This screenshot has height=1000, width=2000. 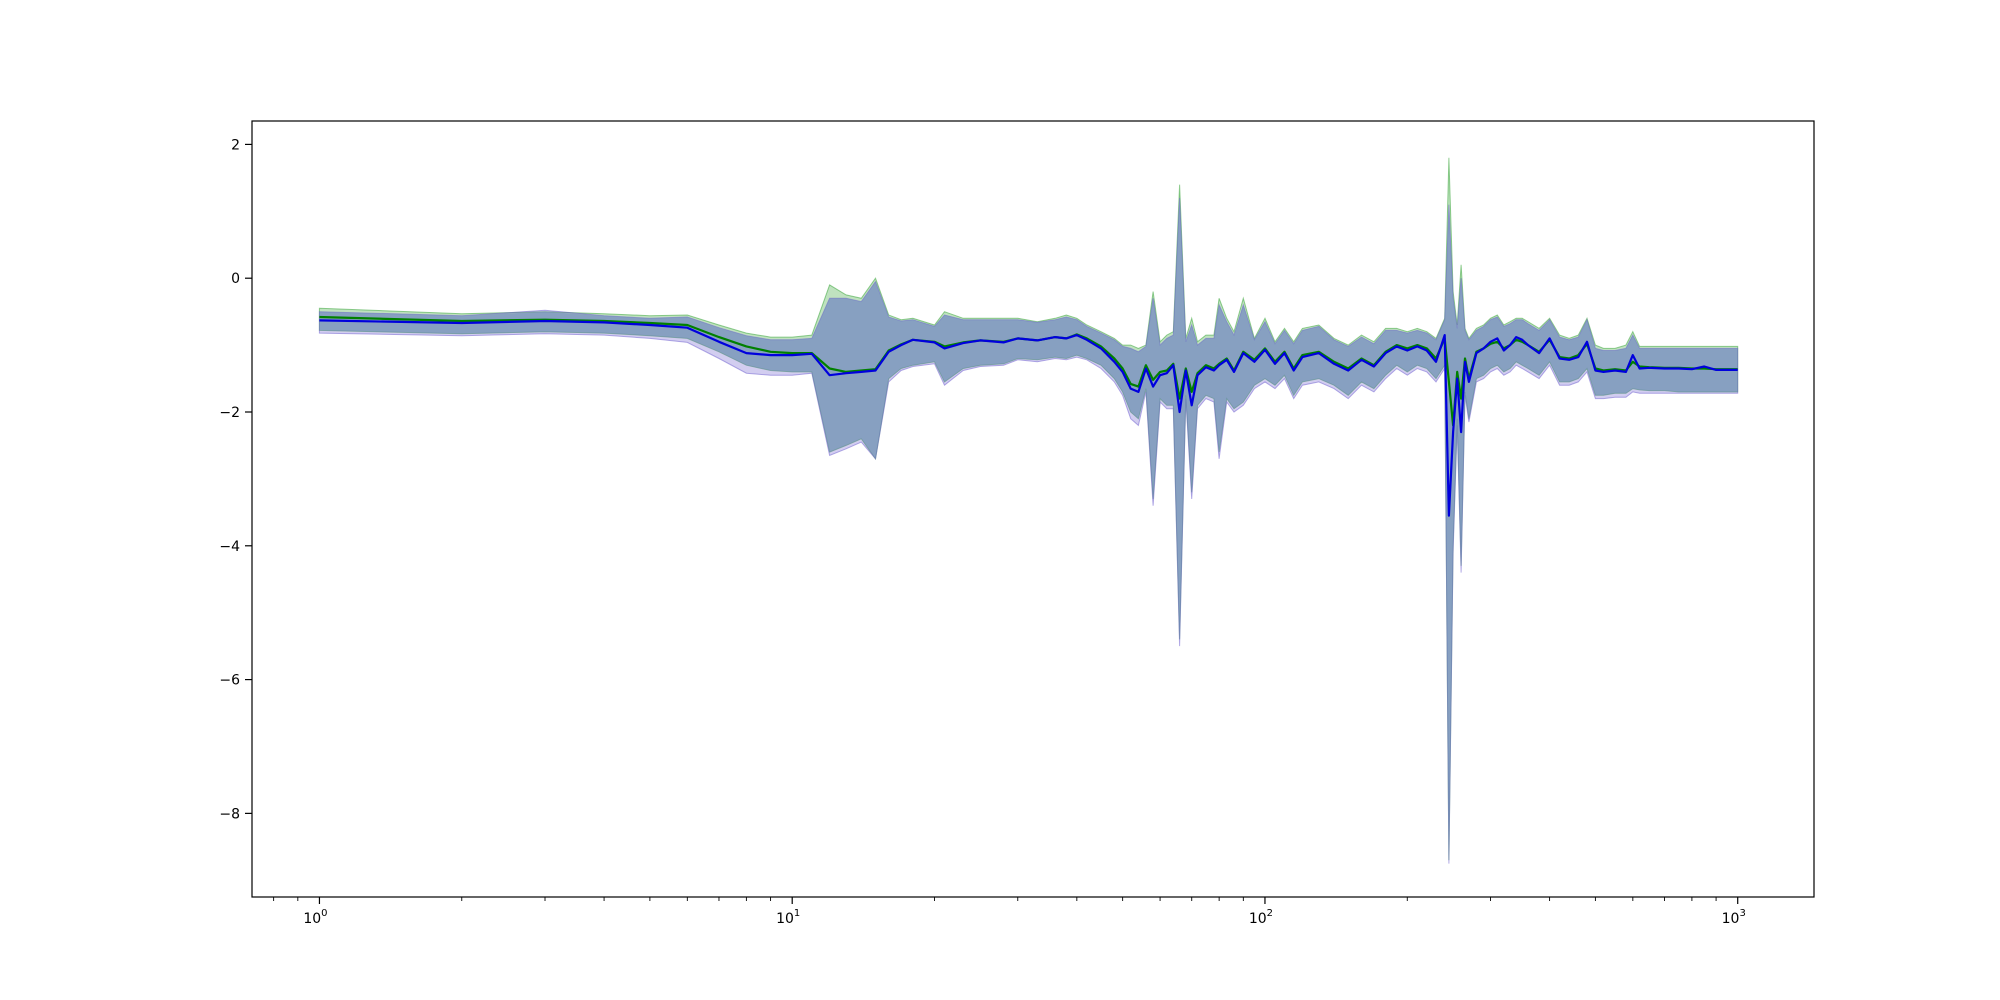 I want to click on x-tick-label: 10¹, so click(x=788, y=917).